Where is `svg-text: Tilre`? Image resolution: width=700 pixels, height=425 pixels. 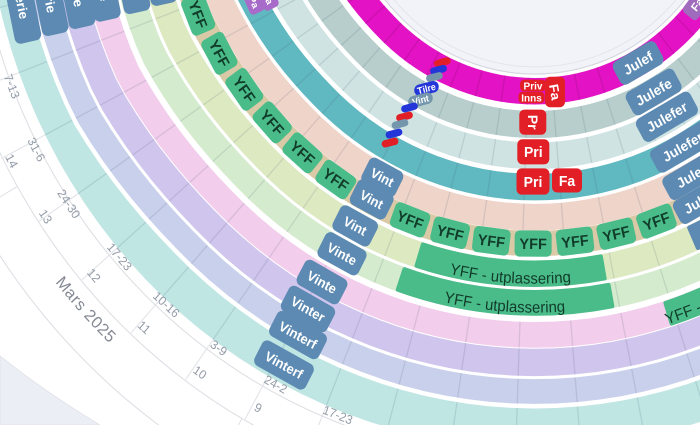 svg-text: Tilre is located at coordinates (426, 88).